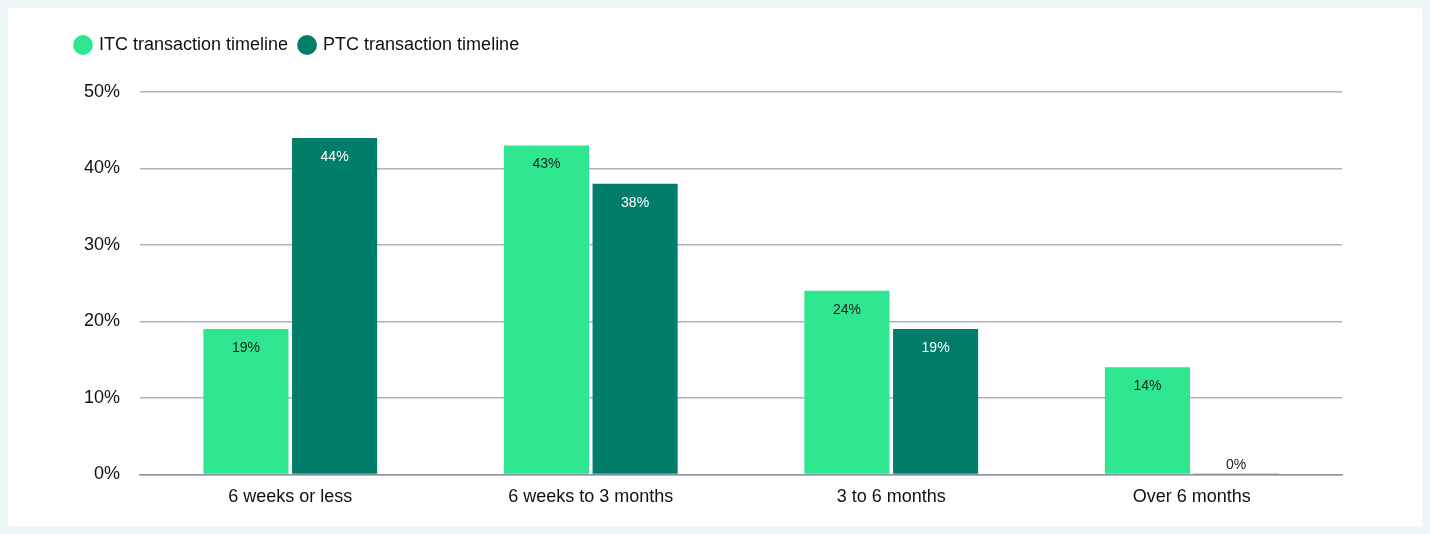 This screenshot has height=534, width=1430. I want to click on y-tick-label: 50%, so click(102, 90).